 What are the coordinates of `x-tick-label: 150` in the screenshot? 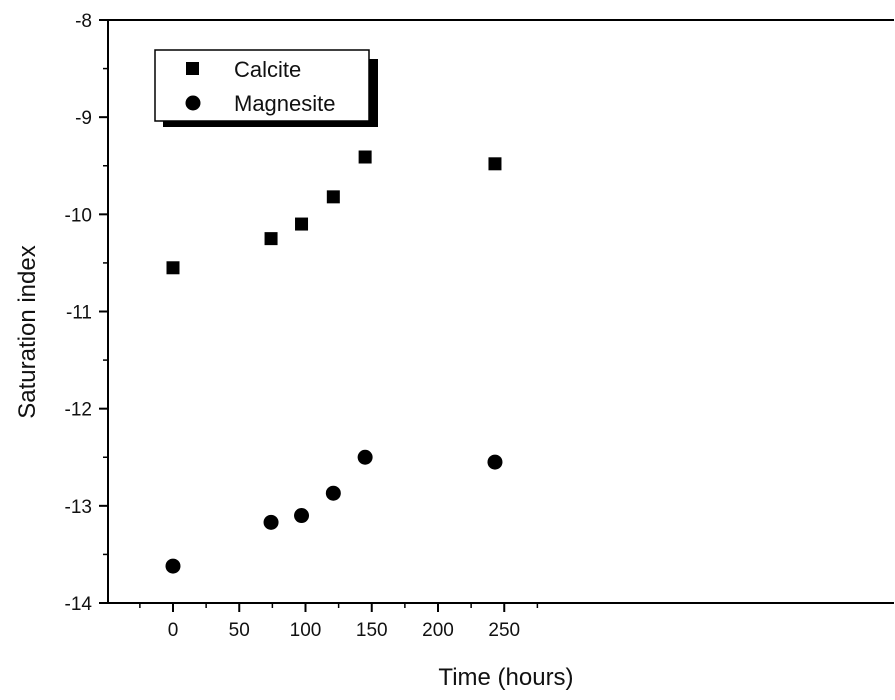 It's located at (372, 630).